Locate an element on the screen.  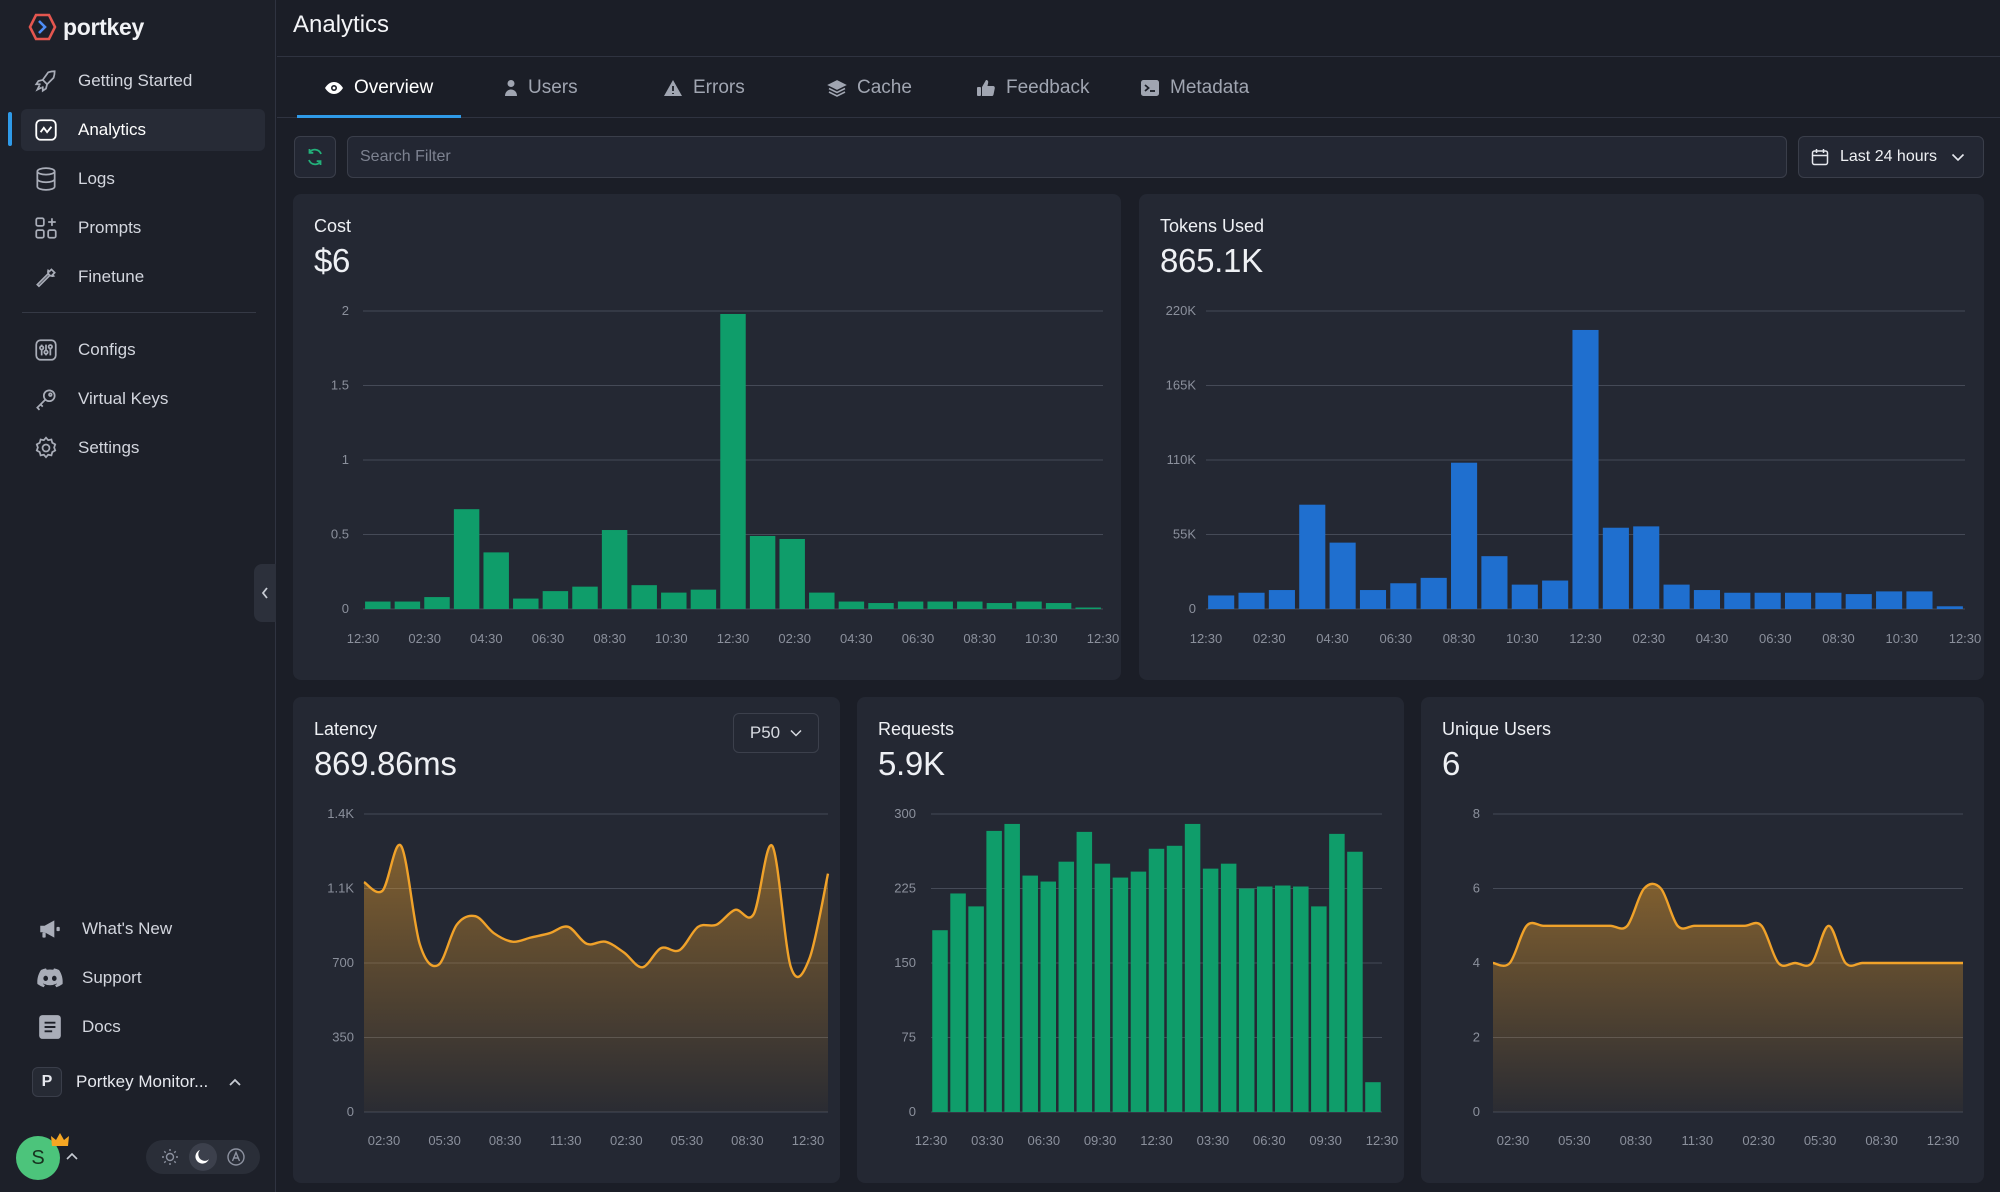
tab-errors: Errors is located at coordinates (704, 87).